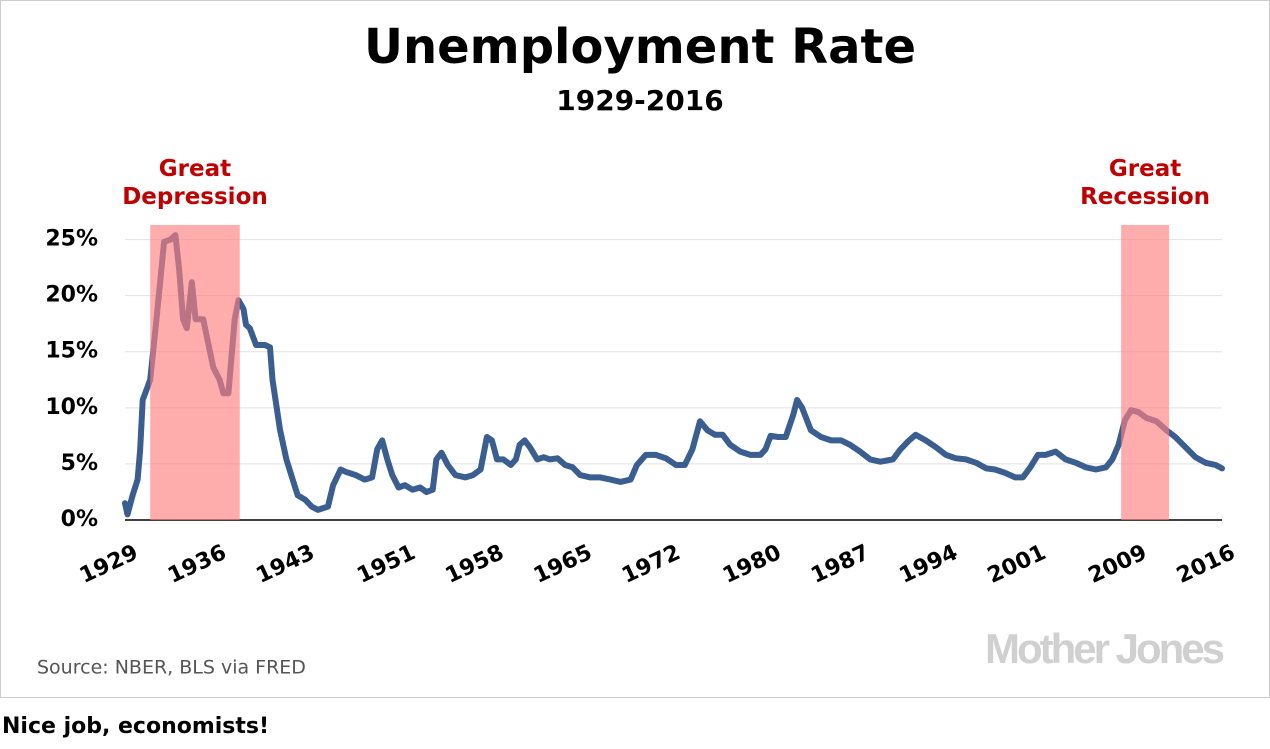 The height and width of the screenshot is (749, 1270). What do you see at coordinates (71, 295) in the screenshot?
I see `y-tick-label: 20%` at bounding box center [71, 295].